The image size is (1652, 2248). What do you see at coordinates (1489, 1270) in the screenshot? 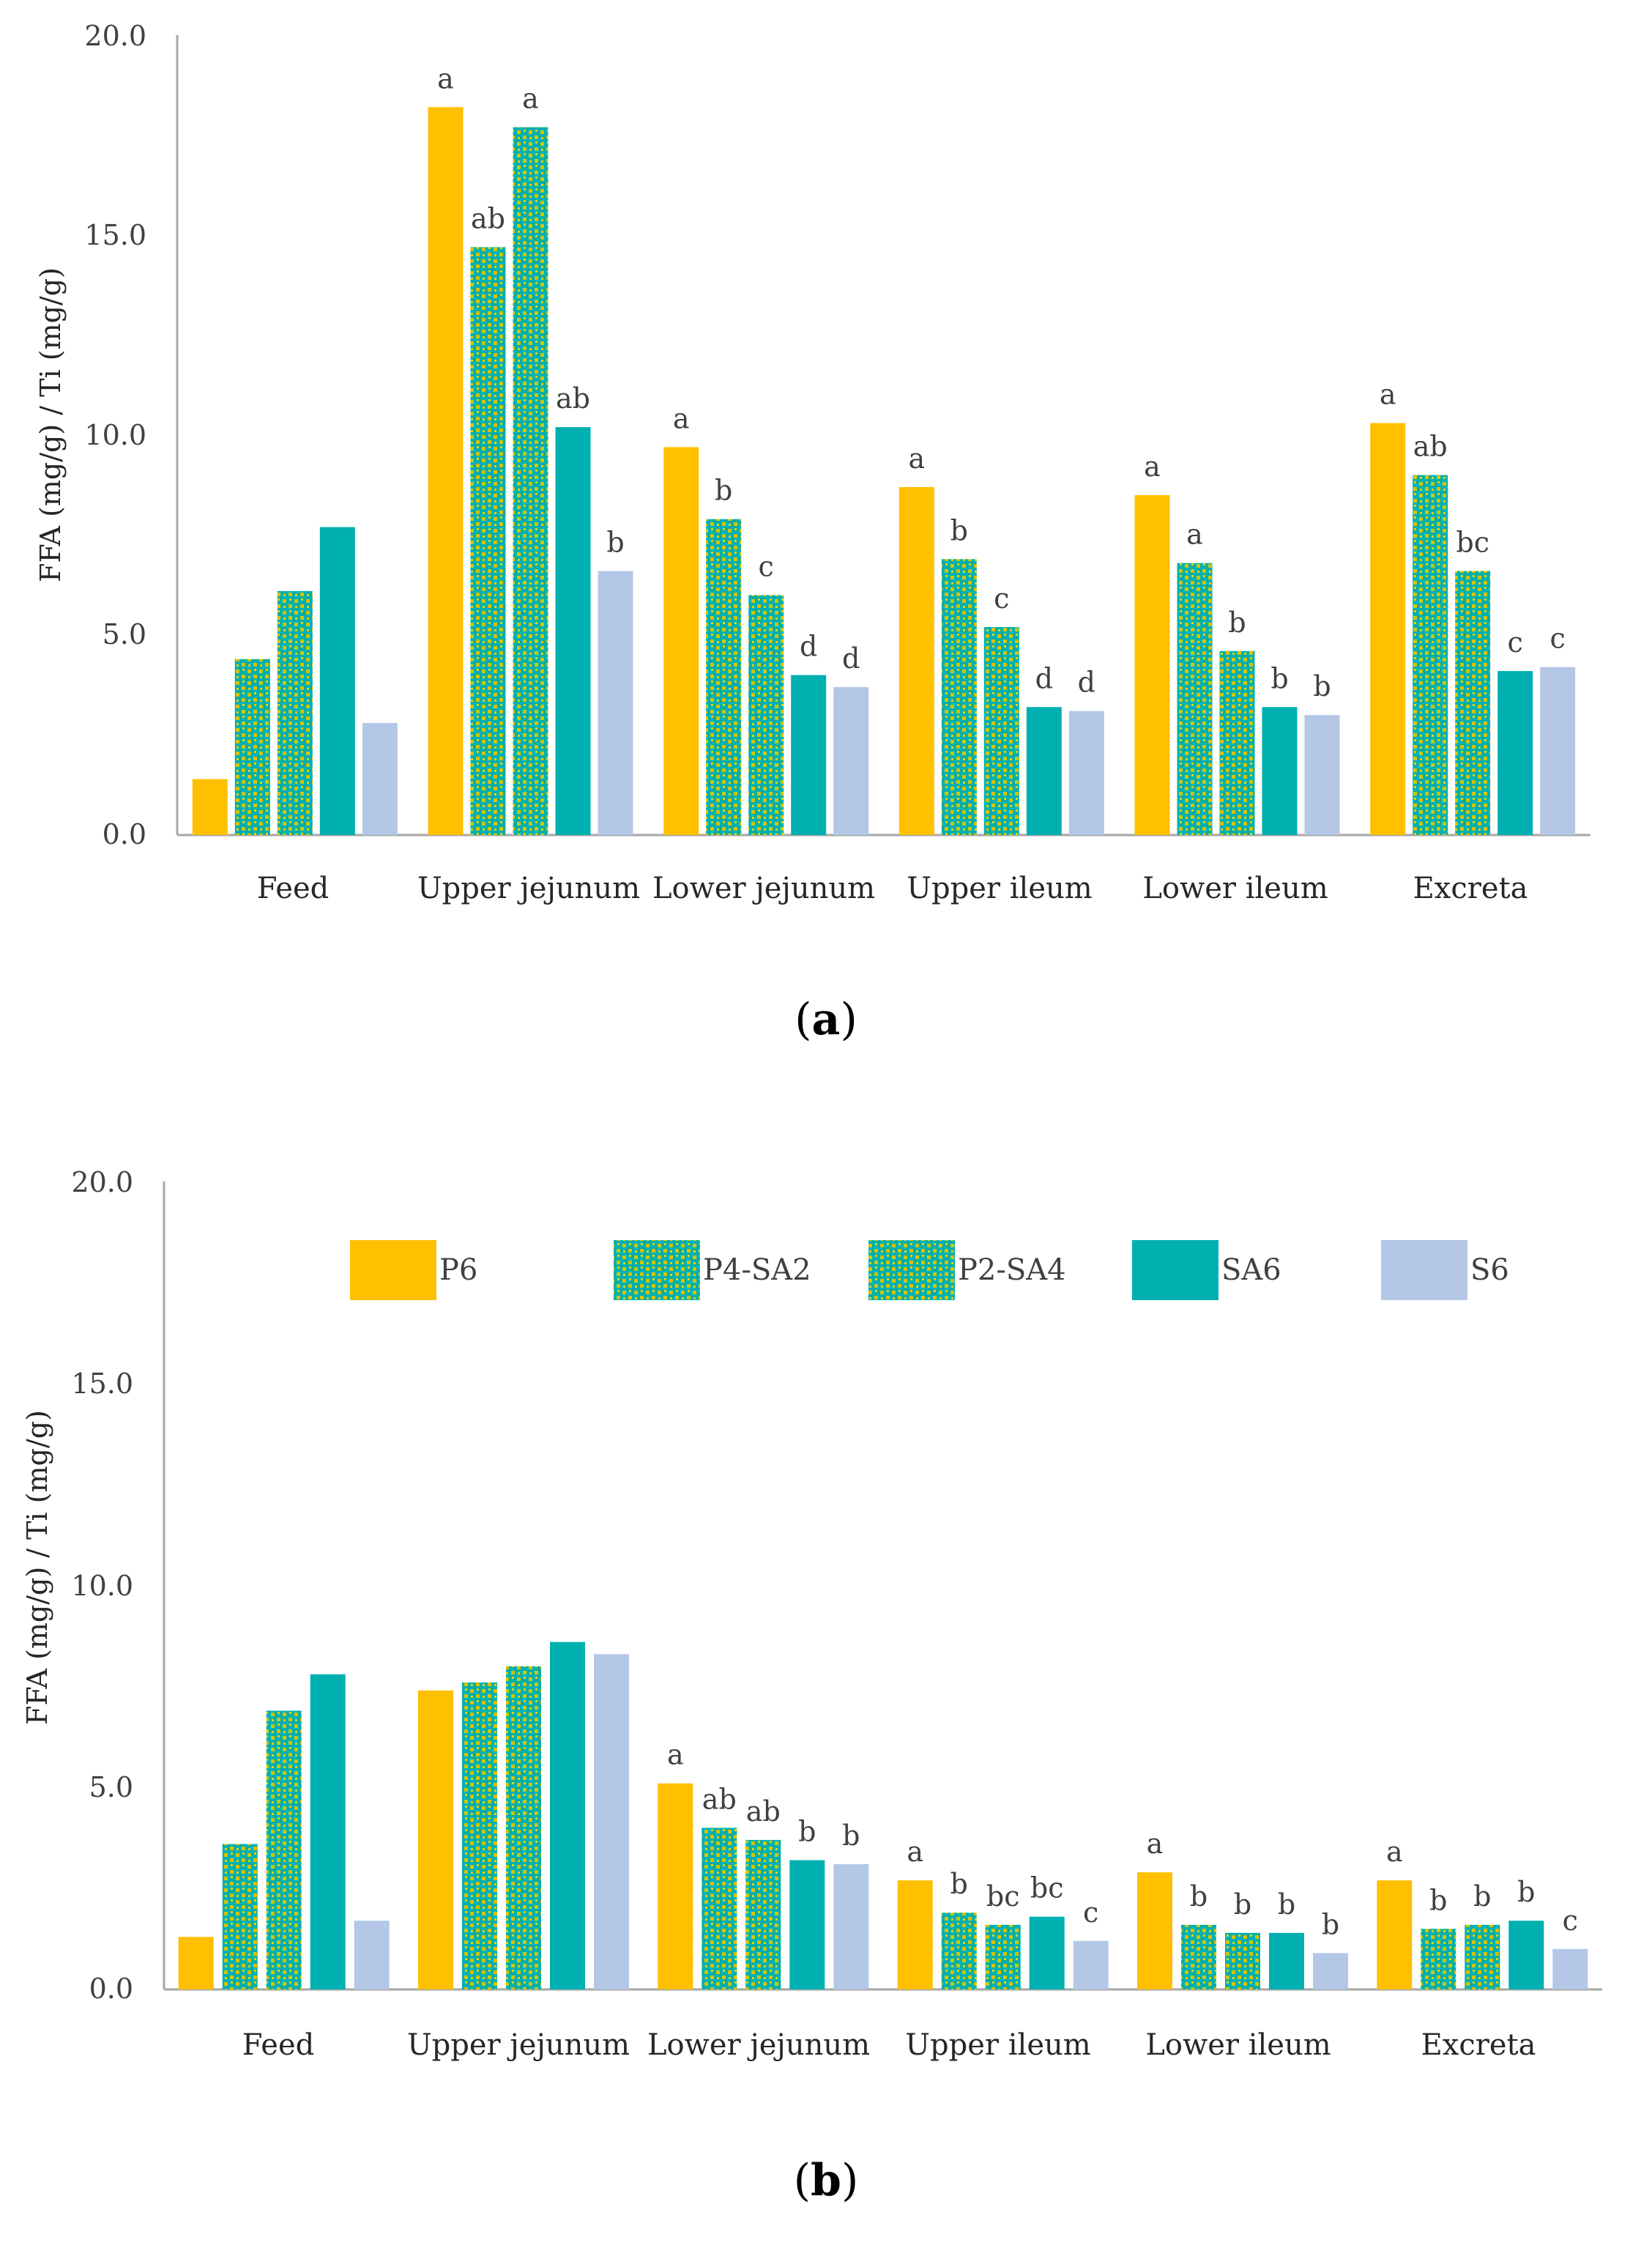
I see `legend-label: S6` at bounding box center [1489, 1270].